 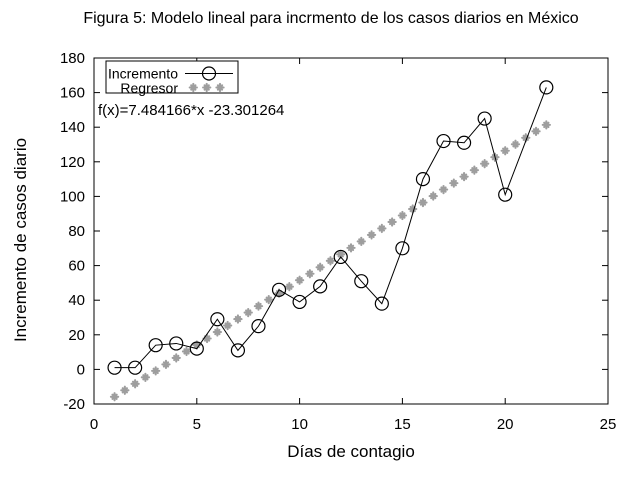 What do you see at coordinates (76, 231) in the screenshot?
I see `y-tick-label: 80` at bounding box center [76, 231].